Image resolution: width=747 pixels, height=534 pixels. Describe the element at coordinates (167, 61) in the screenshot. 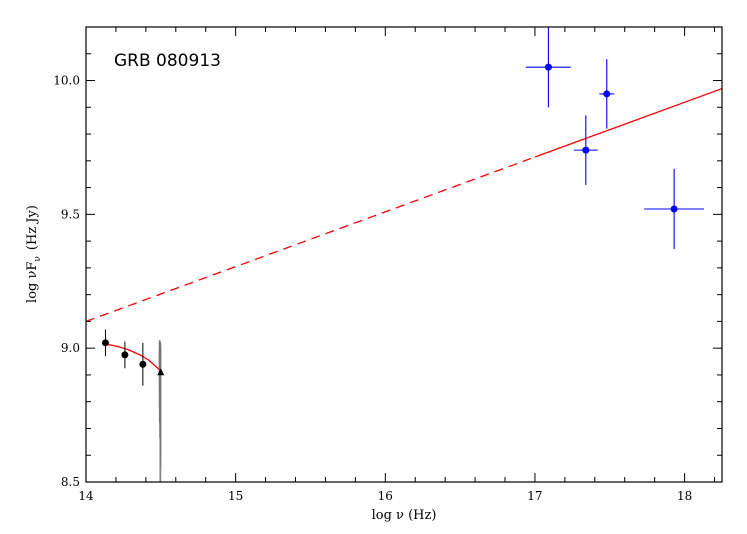

I see `chart-title: GRB 080913` at that location.